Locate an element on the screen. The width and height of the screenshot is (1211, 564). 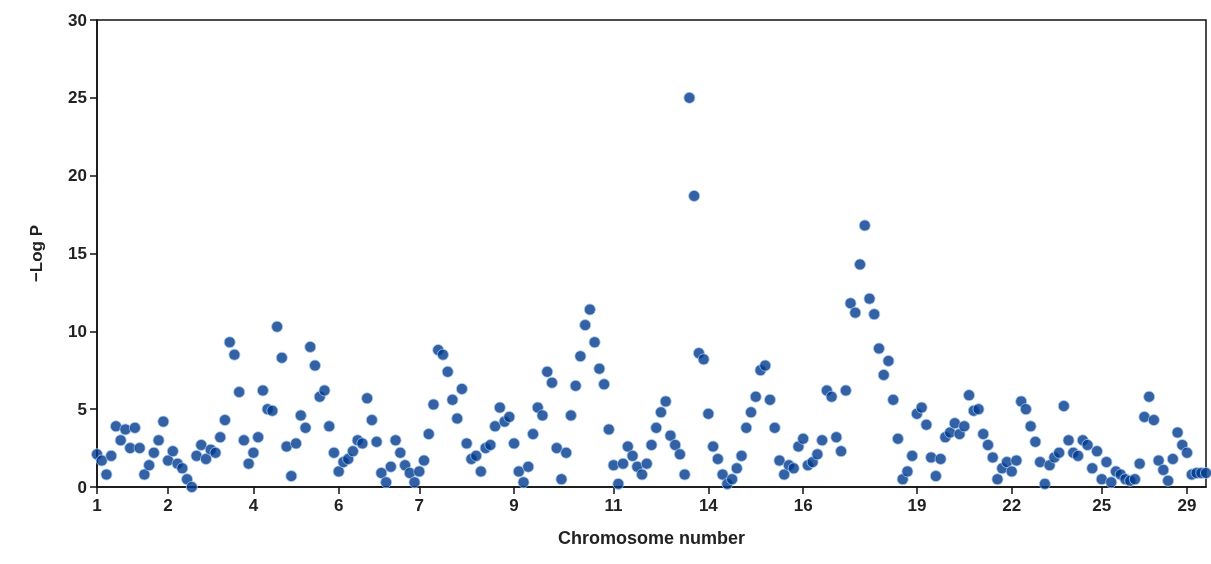
y-tick-label: 25 is located at coordinates (77, 98).